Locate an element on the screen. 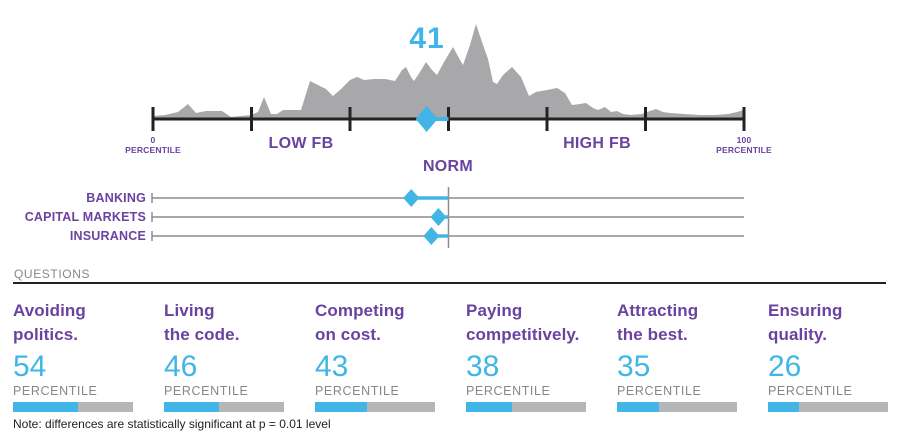  row-label-banking: BANKING is located at coordinates (116, 198).